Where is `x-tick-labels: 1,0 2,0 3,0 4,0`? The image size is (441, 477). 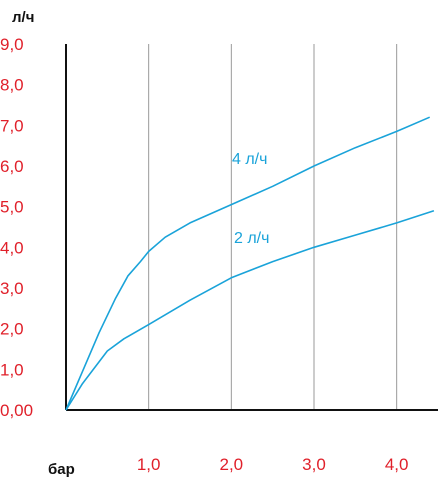 x-tick-labels: 1,0 2,0 3,0 4,0 is located at coordinates (273, 464).